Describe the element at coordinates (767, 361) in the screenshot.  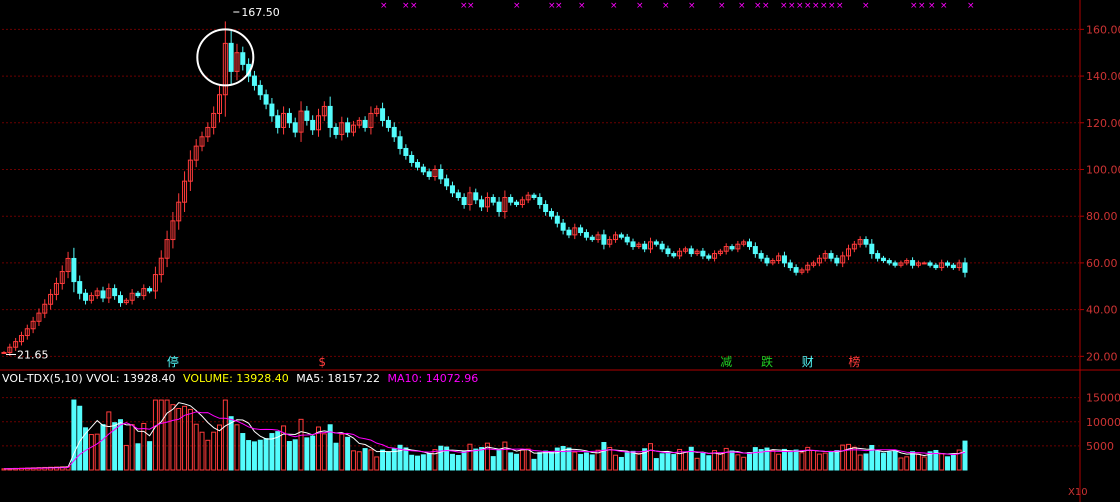
I see `event-badge: 跌` at that location.